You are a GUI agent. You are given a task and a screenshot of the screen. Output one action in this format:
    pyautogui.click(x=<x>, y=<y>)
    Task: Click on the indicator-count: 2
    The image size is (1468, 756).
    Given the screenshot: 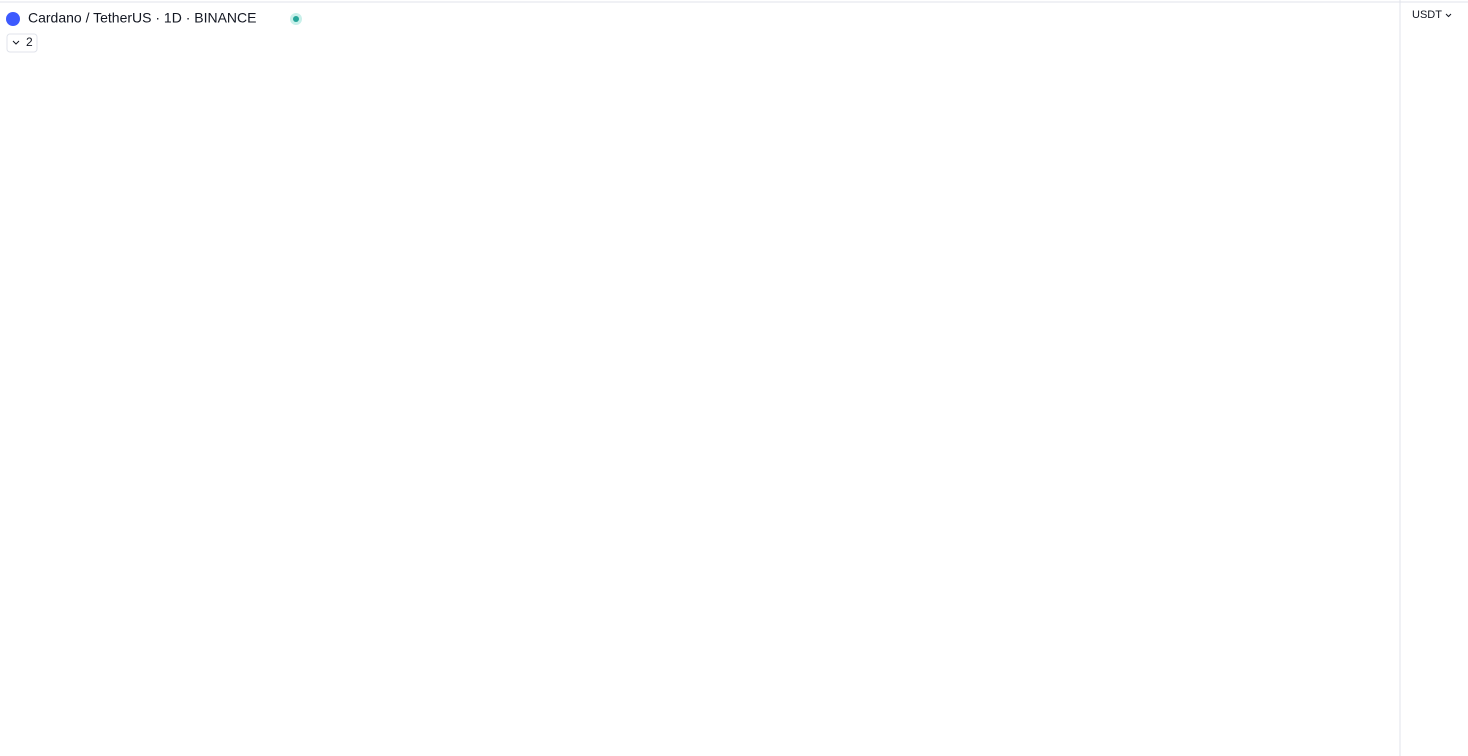 What is the action you would take?
    pyautogui.click(x=29, y=42)
    